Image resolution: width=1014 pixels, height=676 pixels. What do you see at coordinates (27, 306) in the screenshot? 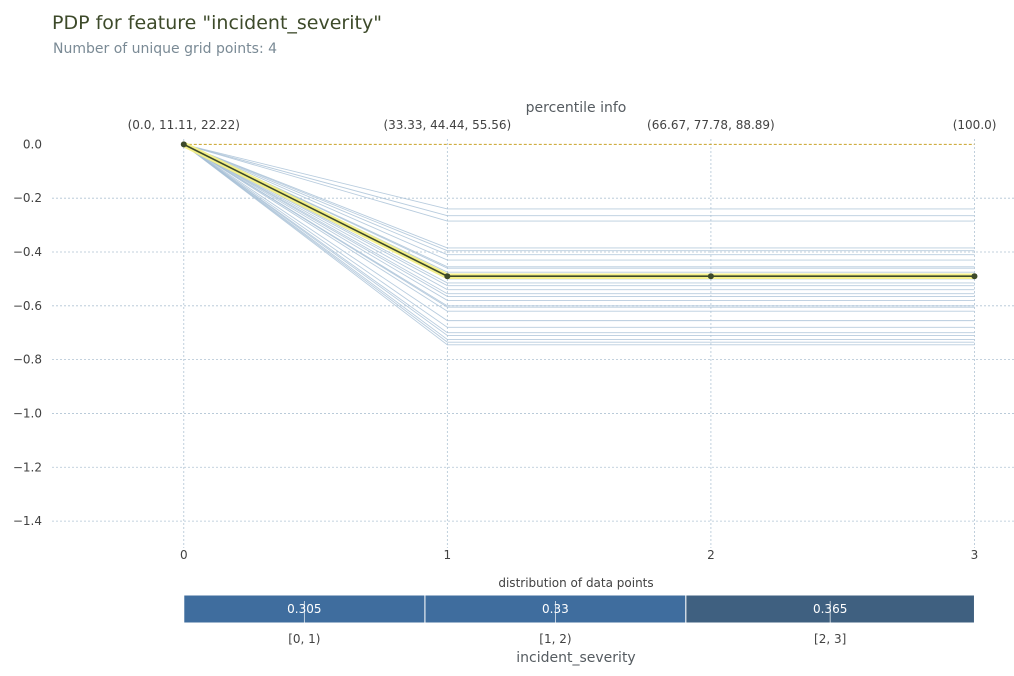
I see `y-tick-label: −0.6` at bounding box center [27, 306].